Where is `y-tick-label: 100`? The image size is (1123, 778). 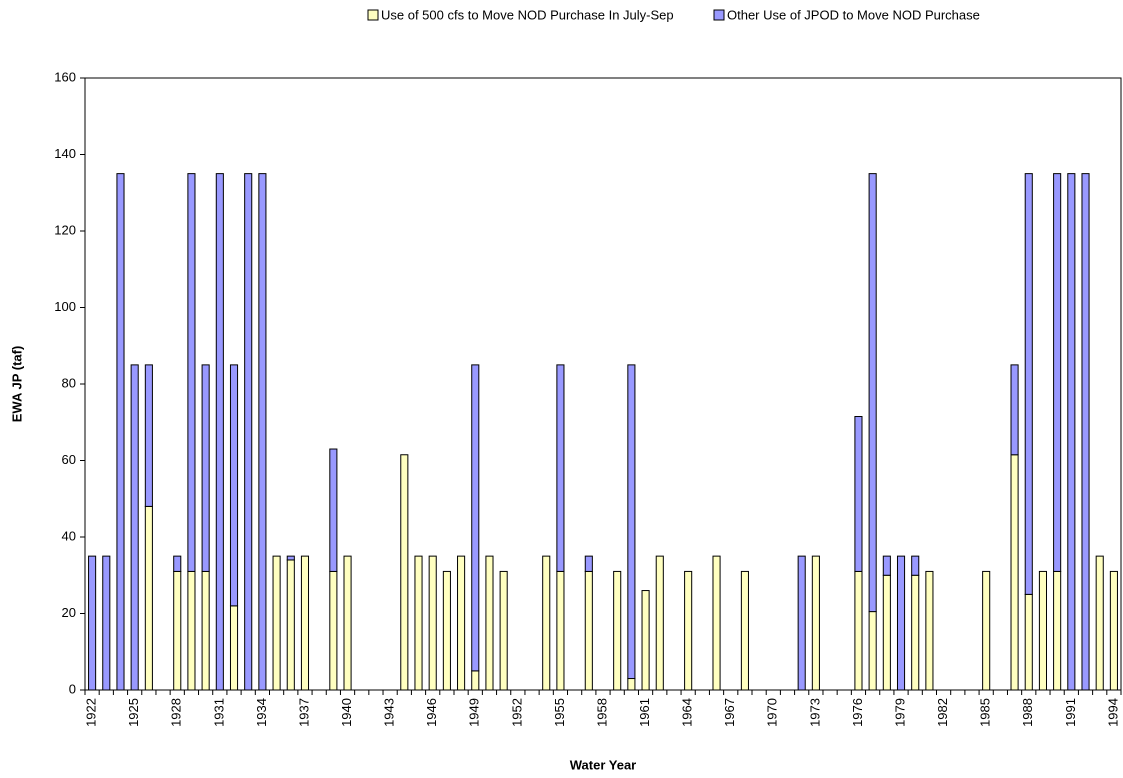
y-tick-label: 100 is located at coordinates (65, 306).